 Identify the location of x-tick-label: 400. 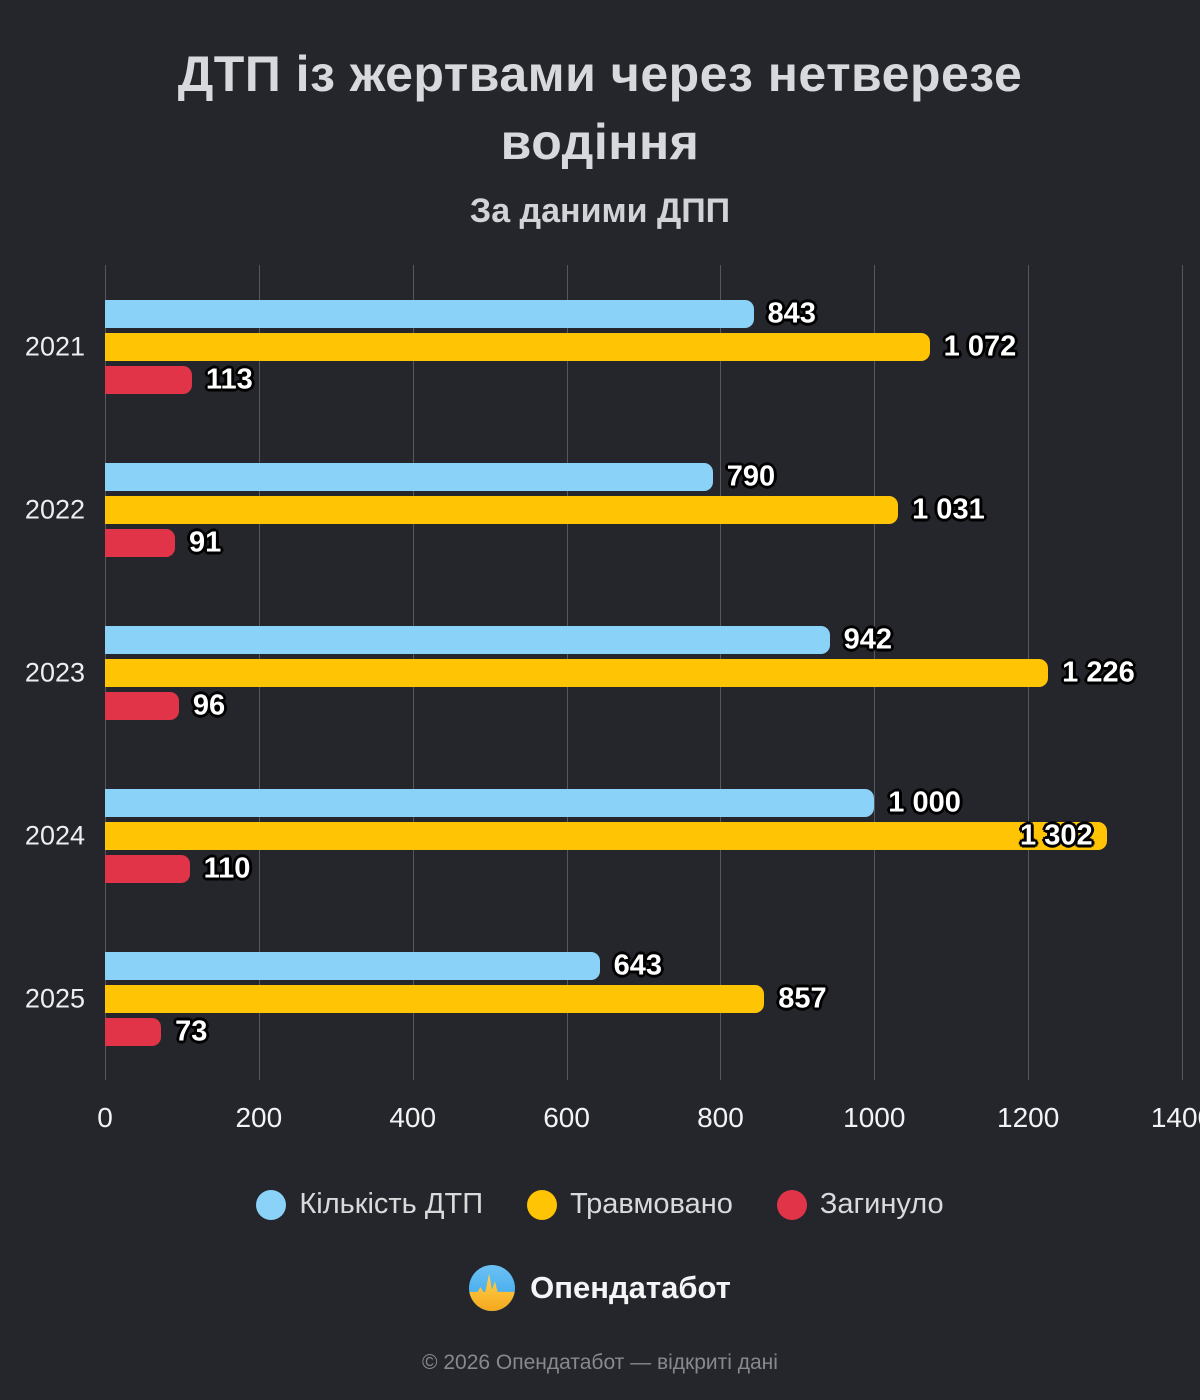
(413, 1117).